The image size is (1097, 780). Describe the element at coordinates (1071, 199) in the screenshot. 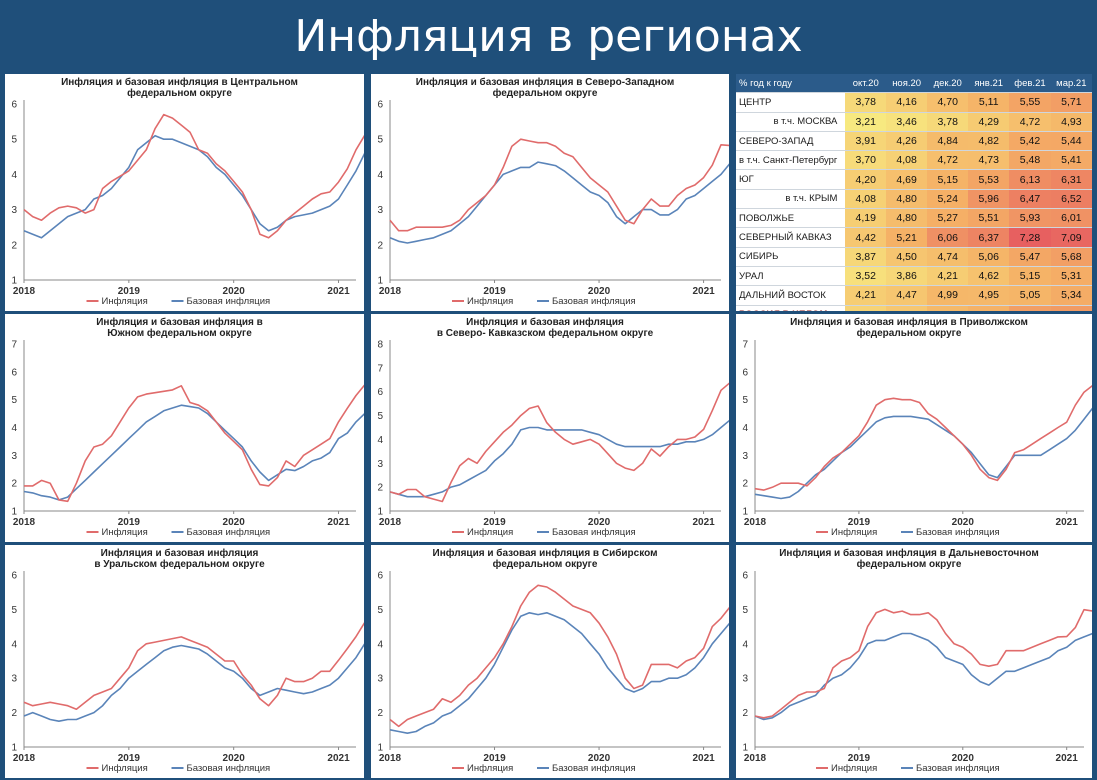

I see `table-cell: 6,52` at that location.